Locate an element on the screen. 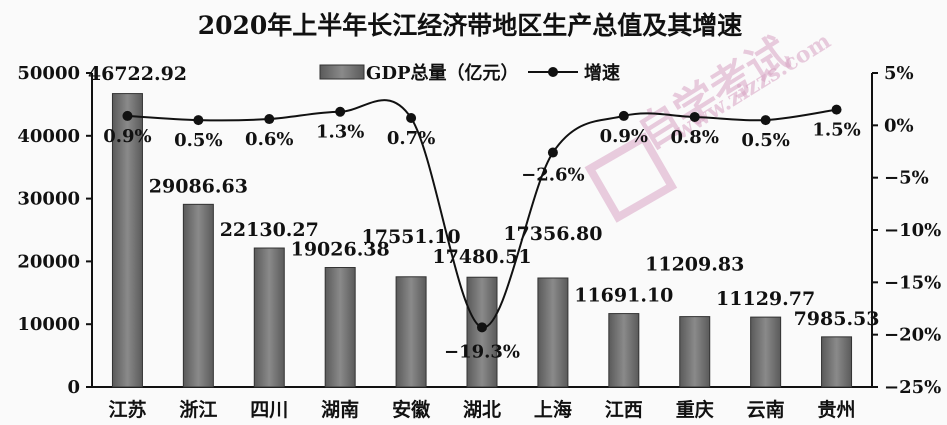  category-label: 云南 is located at coordinates (766, 410).